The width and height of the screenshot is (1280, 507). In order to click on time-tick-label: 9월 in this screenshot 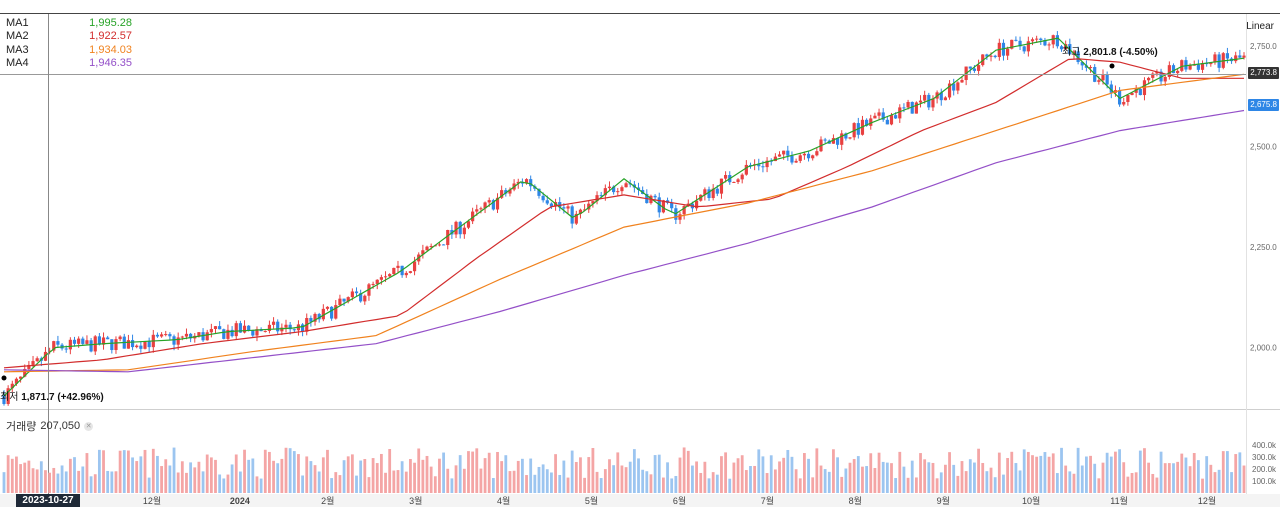, I will do `click(943, 500)`.